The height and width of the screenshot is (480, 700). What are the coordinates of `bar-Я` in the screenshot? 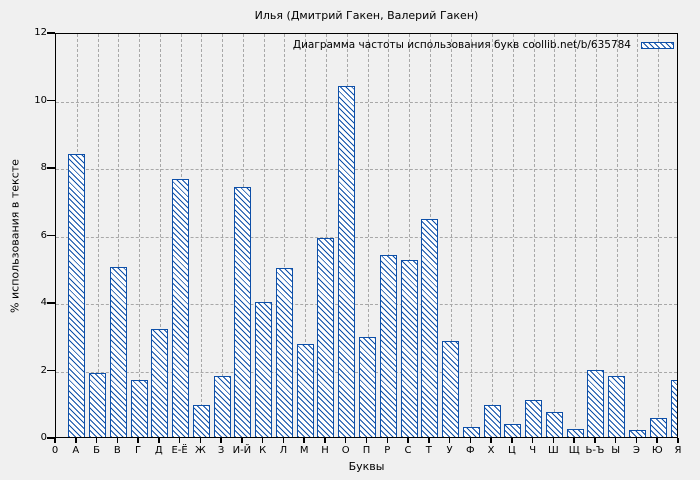 It's located at (673, 408).